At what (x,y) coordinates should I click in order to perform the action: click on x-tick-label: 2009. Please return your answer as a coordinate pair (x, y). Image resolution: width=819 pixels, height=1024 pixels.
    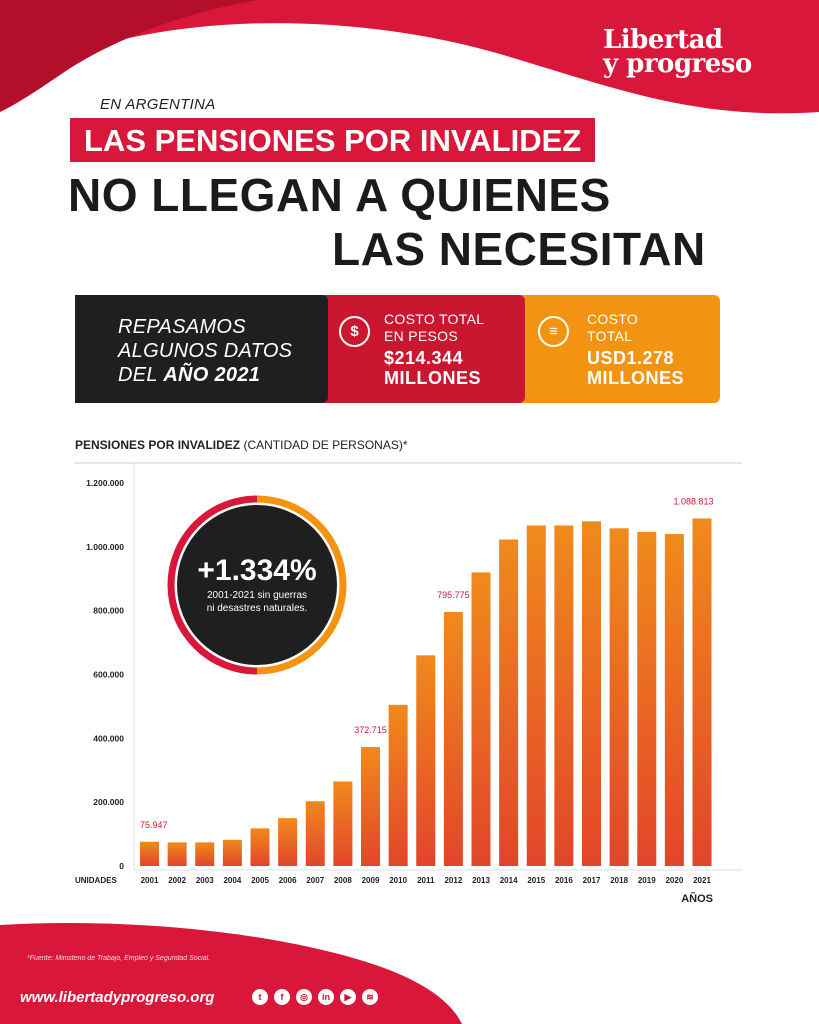
    Looking at the image, I should click on (371, 880).